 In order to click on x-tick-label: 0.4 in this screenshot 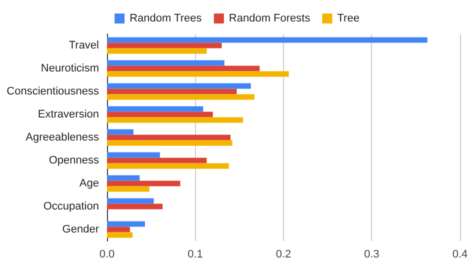, I will do `click(460, 254)`.